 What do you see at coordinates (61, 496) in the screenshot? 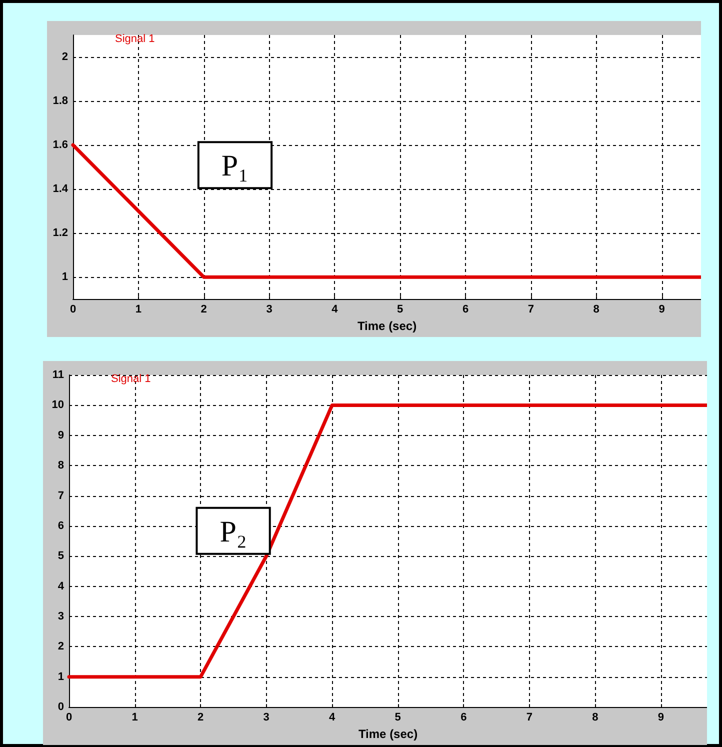
I see `y-tick-label: 7` at bounding box center [61, 496].